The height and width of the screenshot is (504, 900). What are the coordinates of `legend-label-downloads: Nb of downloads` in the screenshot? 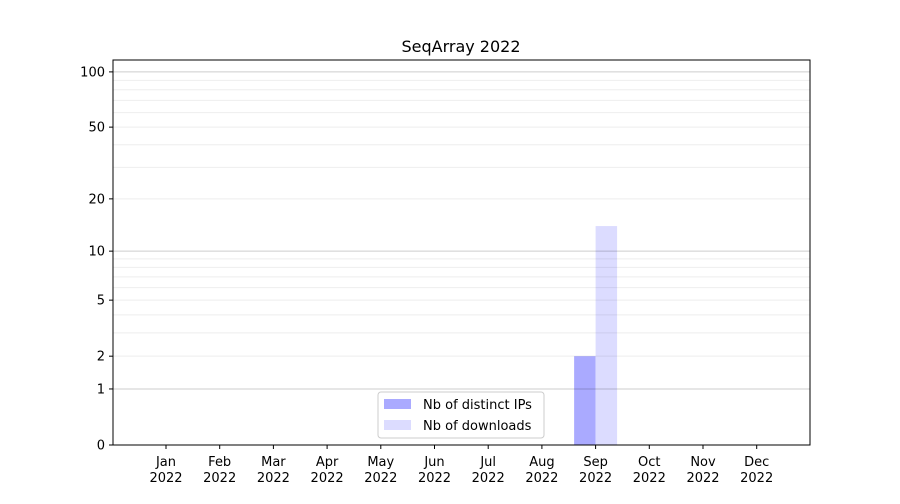 It's located at (477, 426).